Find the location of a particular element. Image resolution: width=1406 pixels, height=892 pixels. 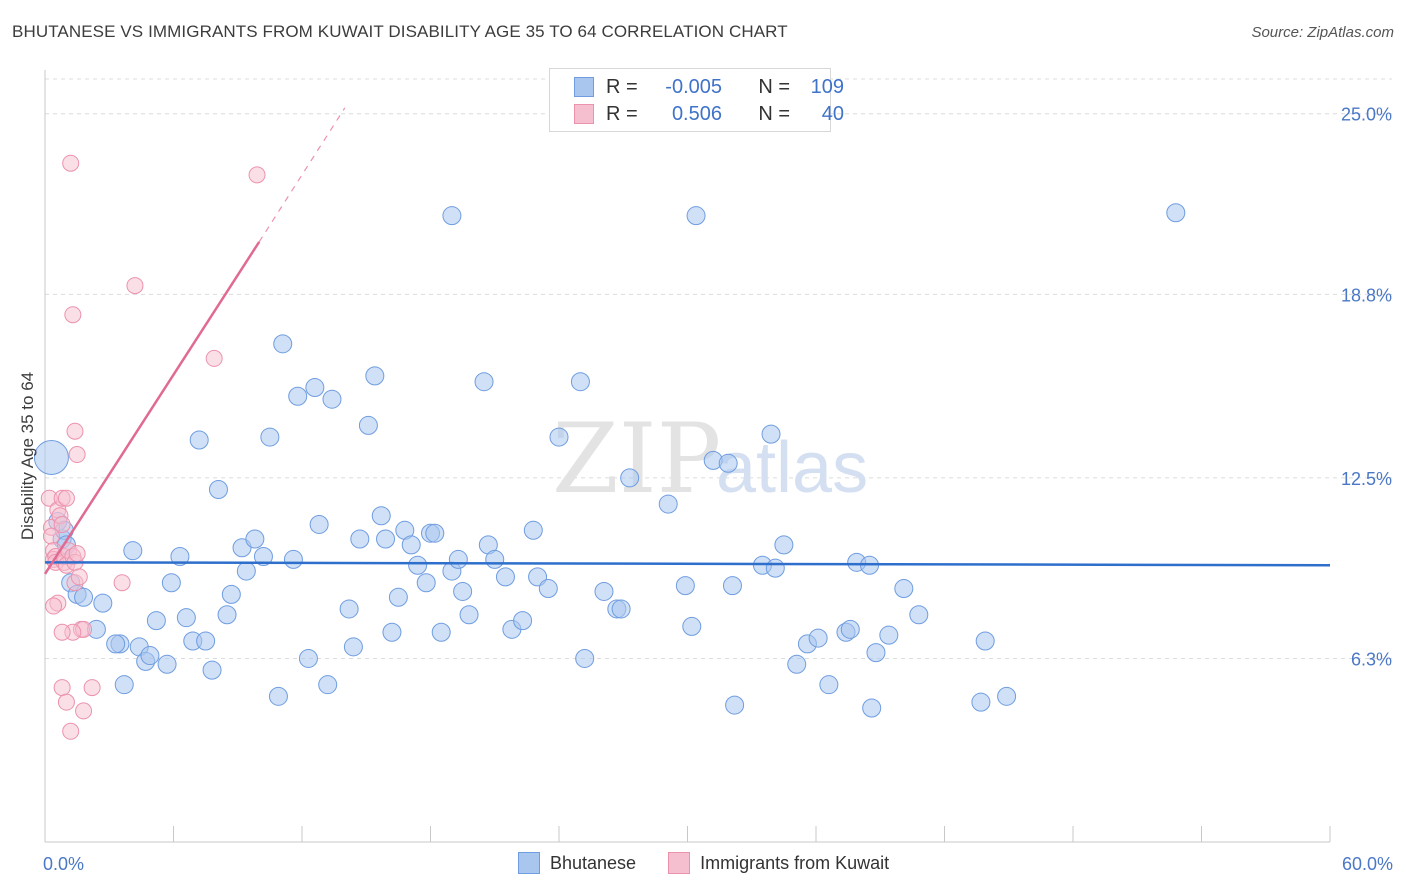

trend-line-bhutanese is located at coordinates (687, 564).